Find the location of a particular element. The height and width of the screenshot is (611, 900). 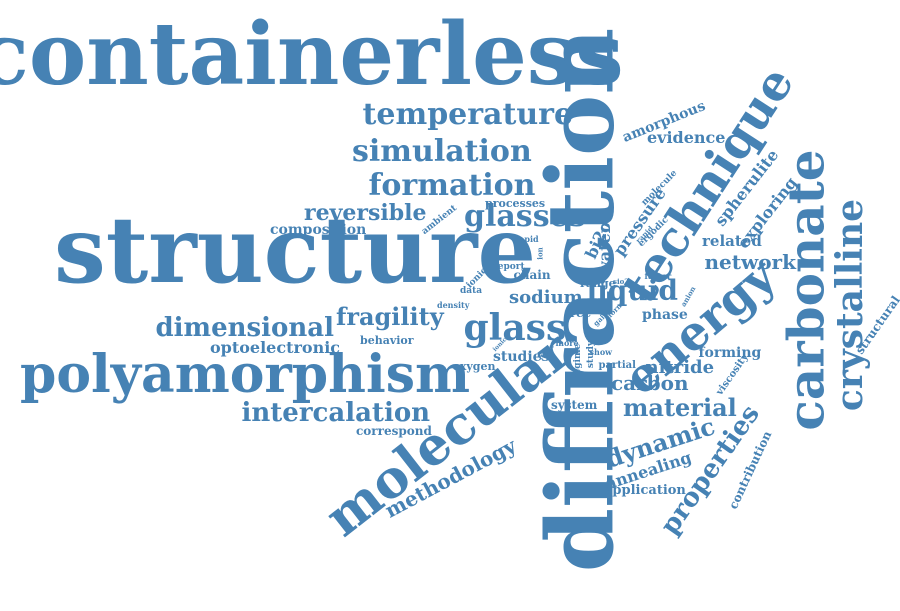

word-data: data is located at coordinates (471, 290).